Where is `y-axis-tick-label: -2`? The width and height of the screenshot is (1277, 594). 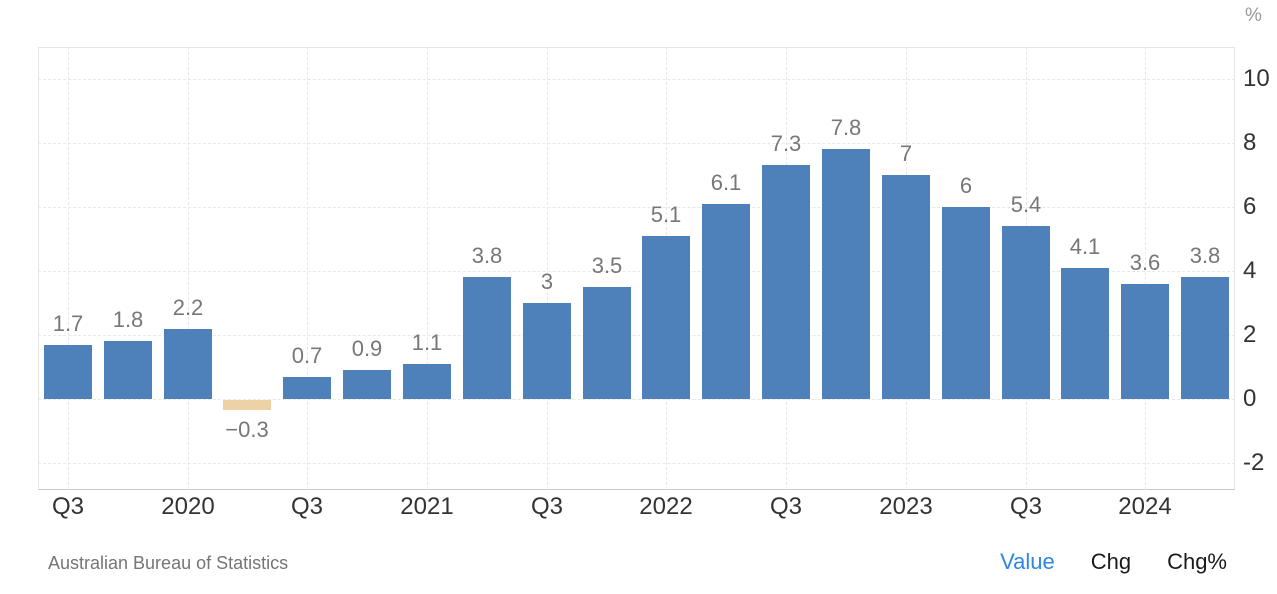 y-axis-tick-label: -2 is located at coordinates (1254, 462).